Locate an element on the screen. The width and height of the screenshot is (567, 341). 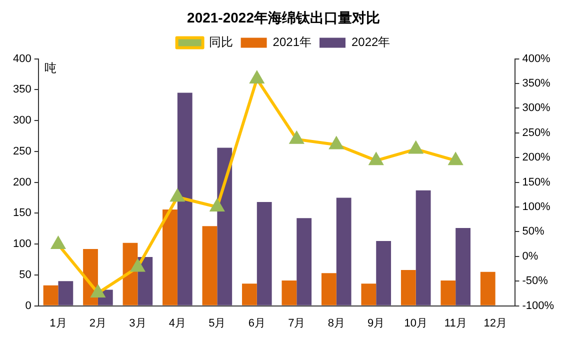
x-tick-label: 7月 is located at coordinates (297, 323).